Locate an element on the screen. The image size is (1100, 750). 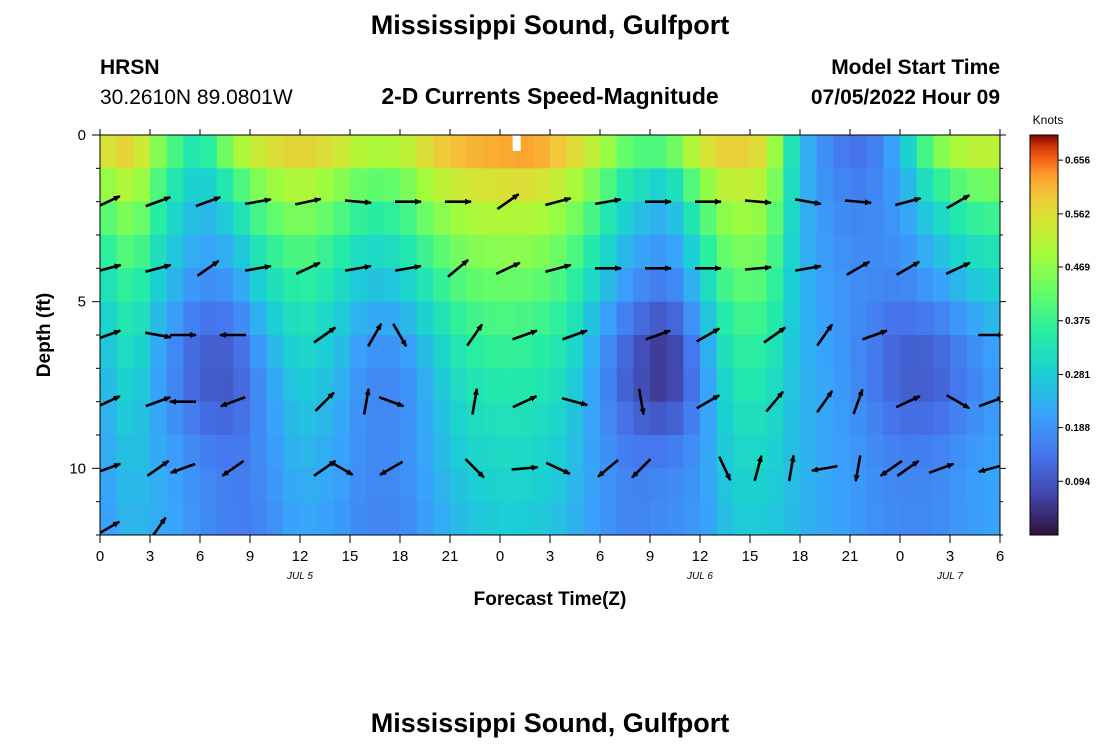
colorbar-tick-label: 0.188 is located at coordinates (1077, 428).